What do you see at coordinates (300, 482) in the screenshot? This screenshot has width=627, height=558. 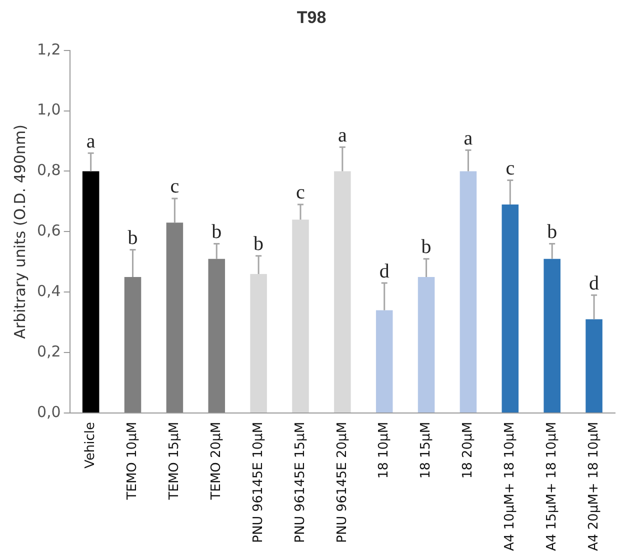 I see `x-tick-label: PNU 96145E 15µM` at bounding box center [300, 482].